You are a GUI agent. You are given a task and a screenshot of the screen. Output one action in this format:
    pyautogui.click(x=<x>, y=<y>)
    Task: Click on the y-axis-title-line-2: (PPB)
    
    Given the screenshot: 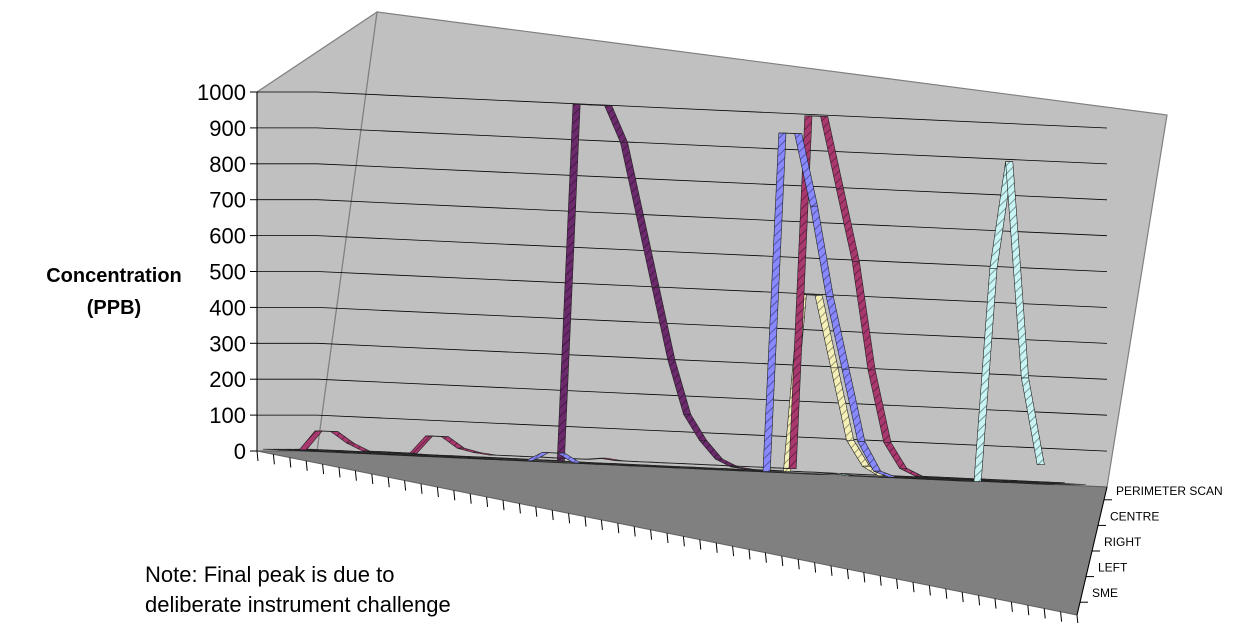 What is the action you would take?
    pyautogui.click(x=114, y=308)
    